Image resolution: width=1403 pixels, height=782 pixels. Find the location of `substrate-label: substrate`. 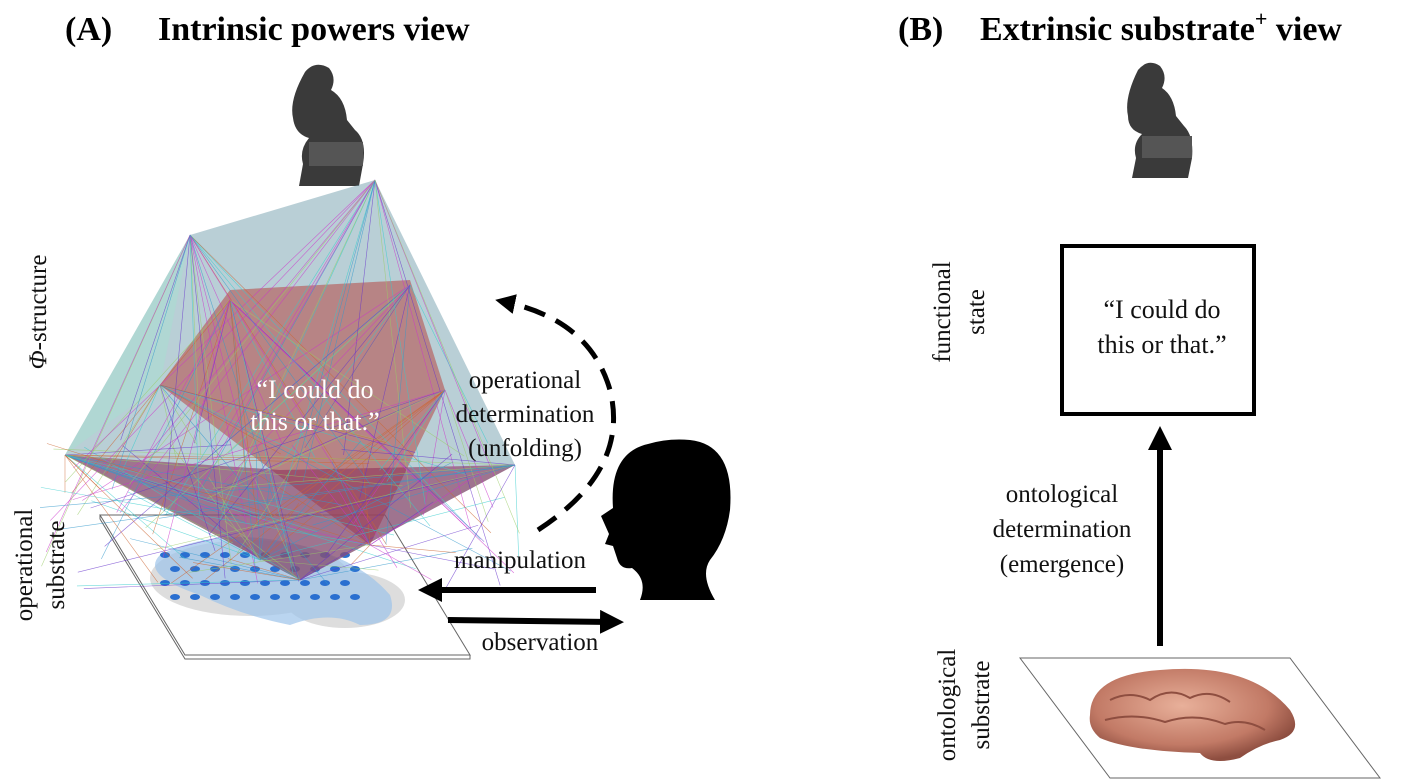

substrate-label: substrate is located at coordinates (981, 705).